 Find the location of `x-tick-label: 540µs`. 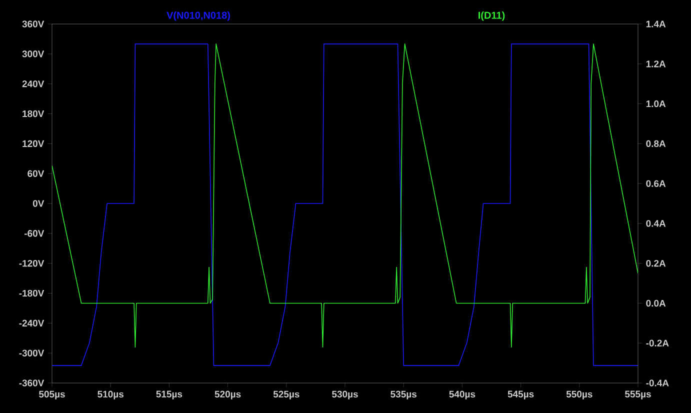

x-tick-label: 540µs is located at coordinates (462, 395).